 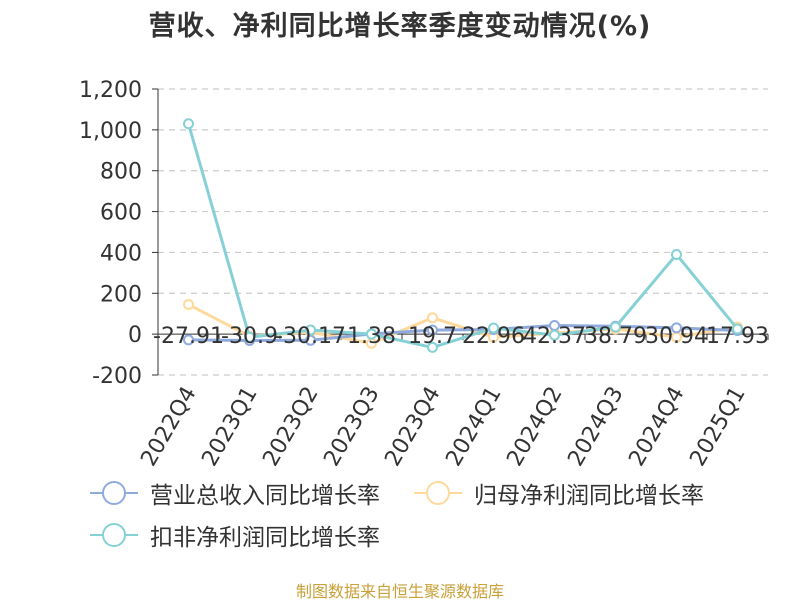 I want to click on data-label: -30.9, so click(x=249, y=336).